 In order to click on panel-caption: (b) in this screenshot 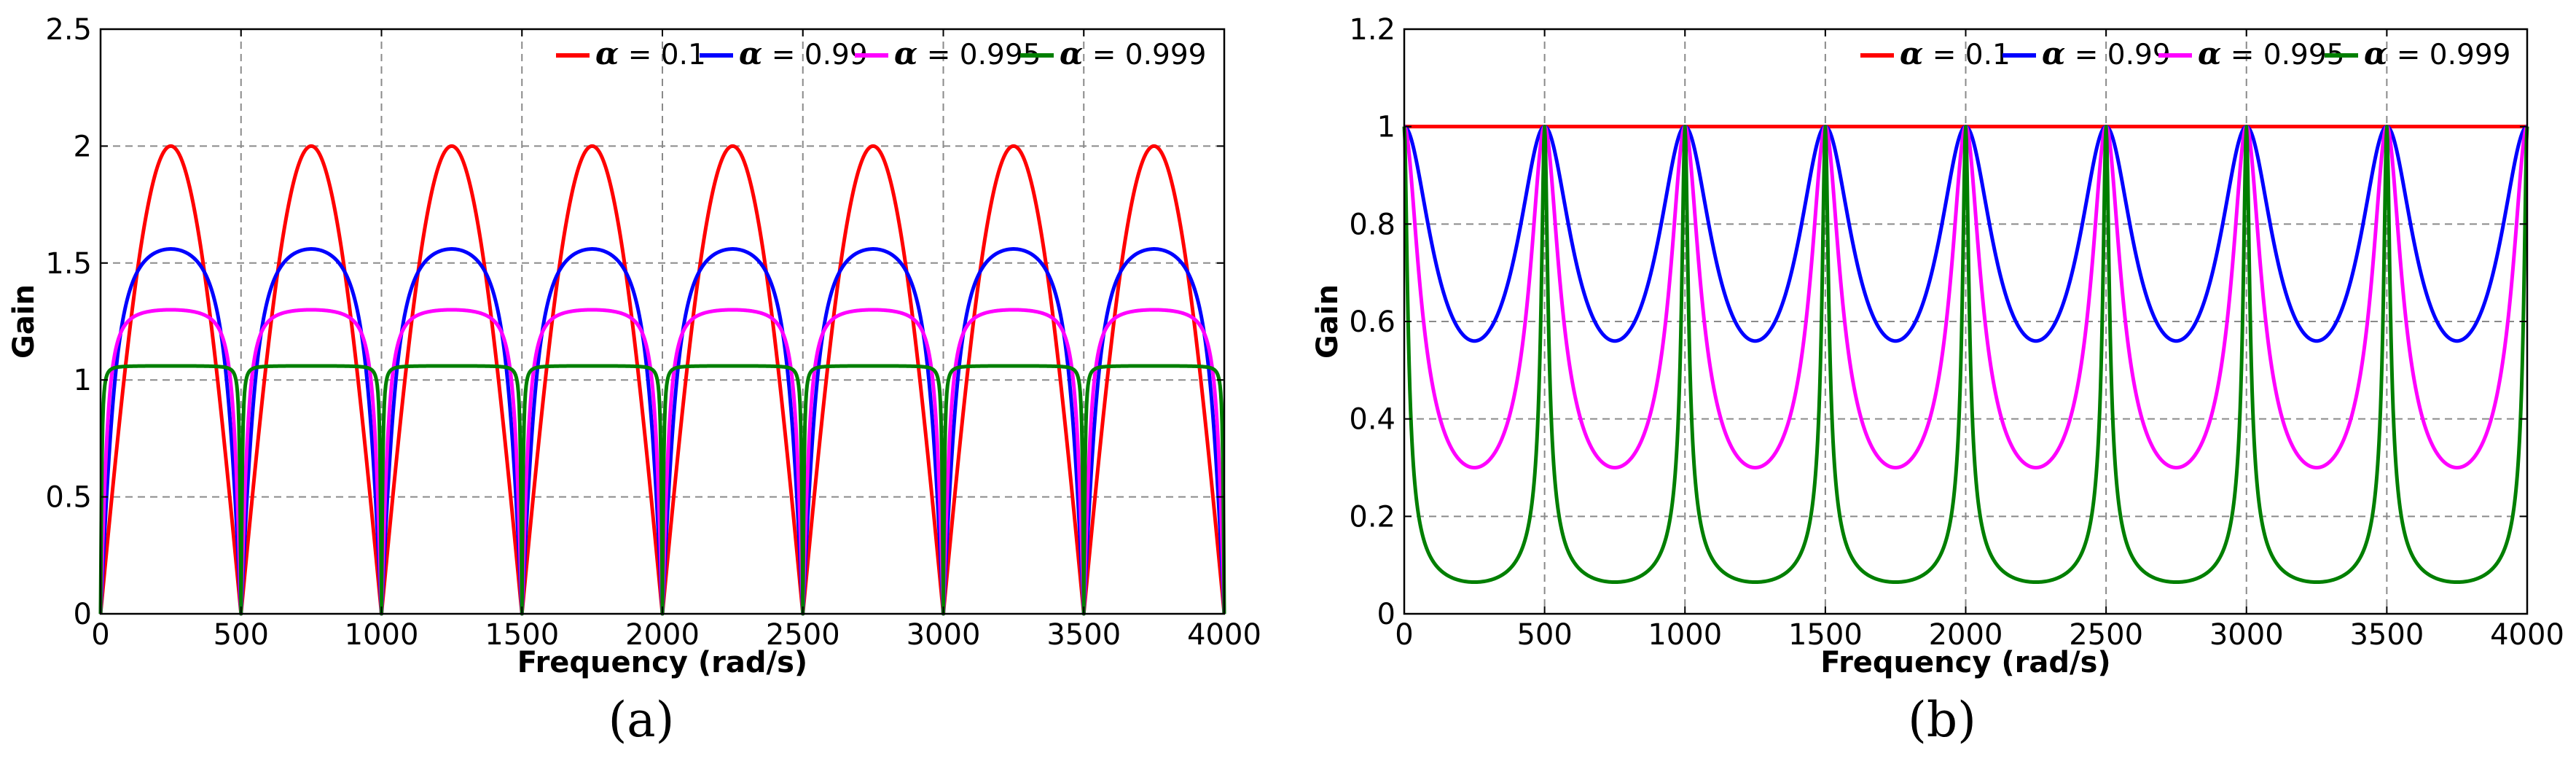, I will do `click(1942, 720)`.